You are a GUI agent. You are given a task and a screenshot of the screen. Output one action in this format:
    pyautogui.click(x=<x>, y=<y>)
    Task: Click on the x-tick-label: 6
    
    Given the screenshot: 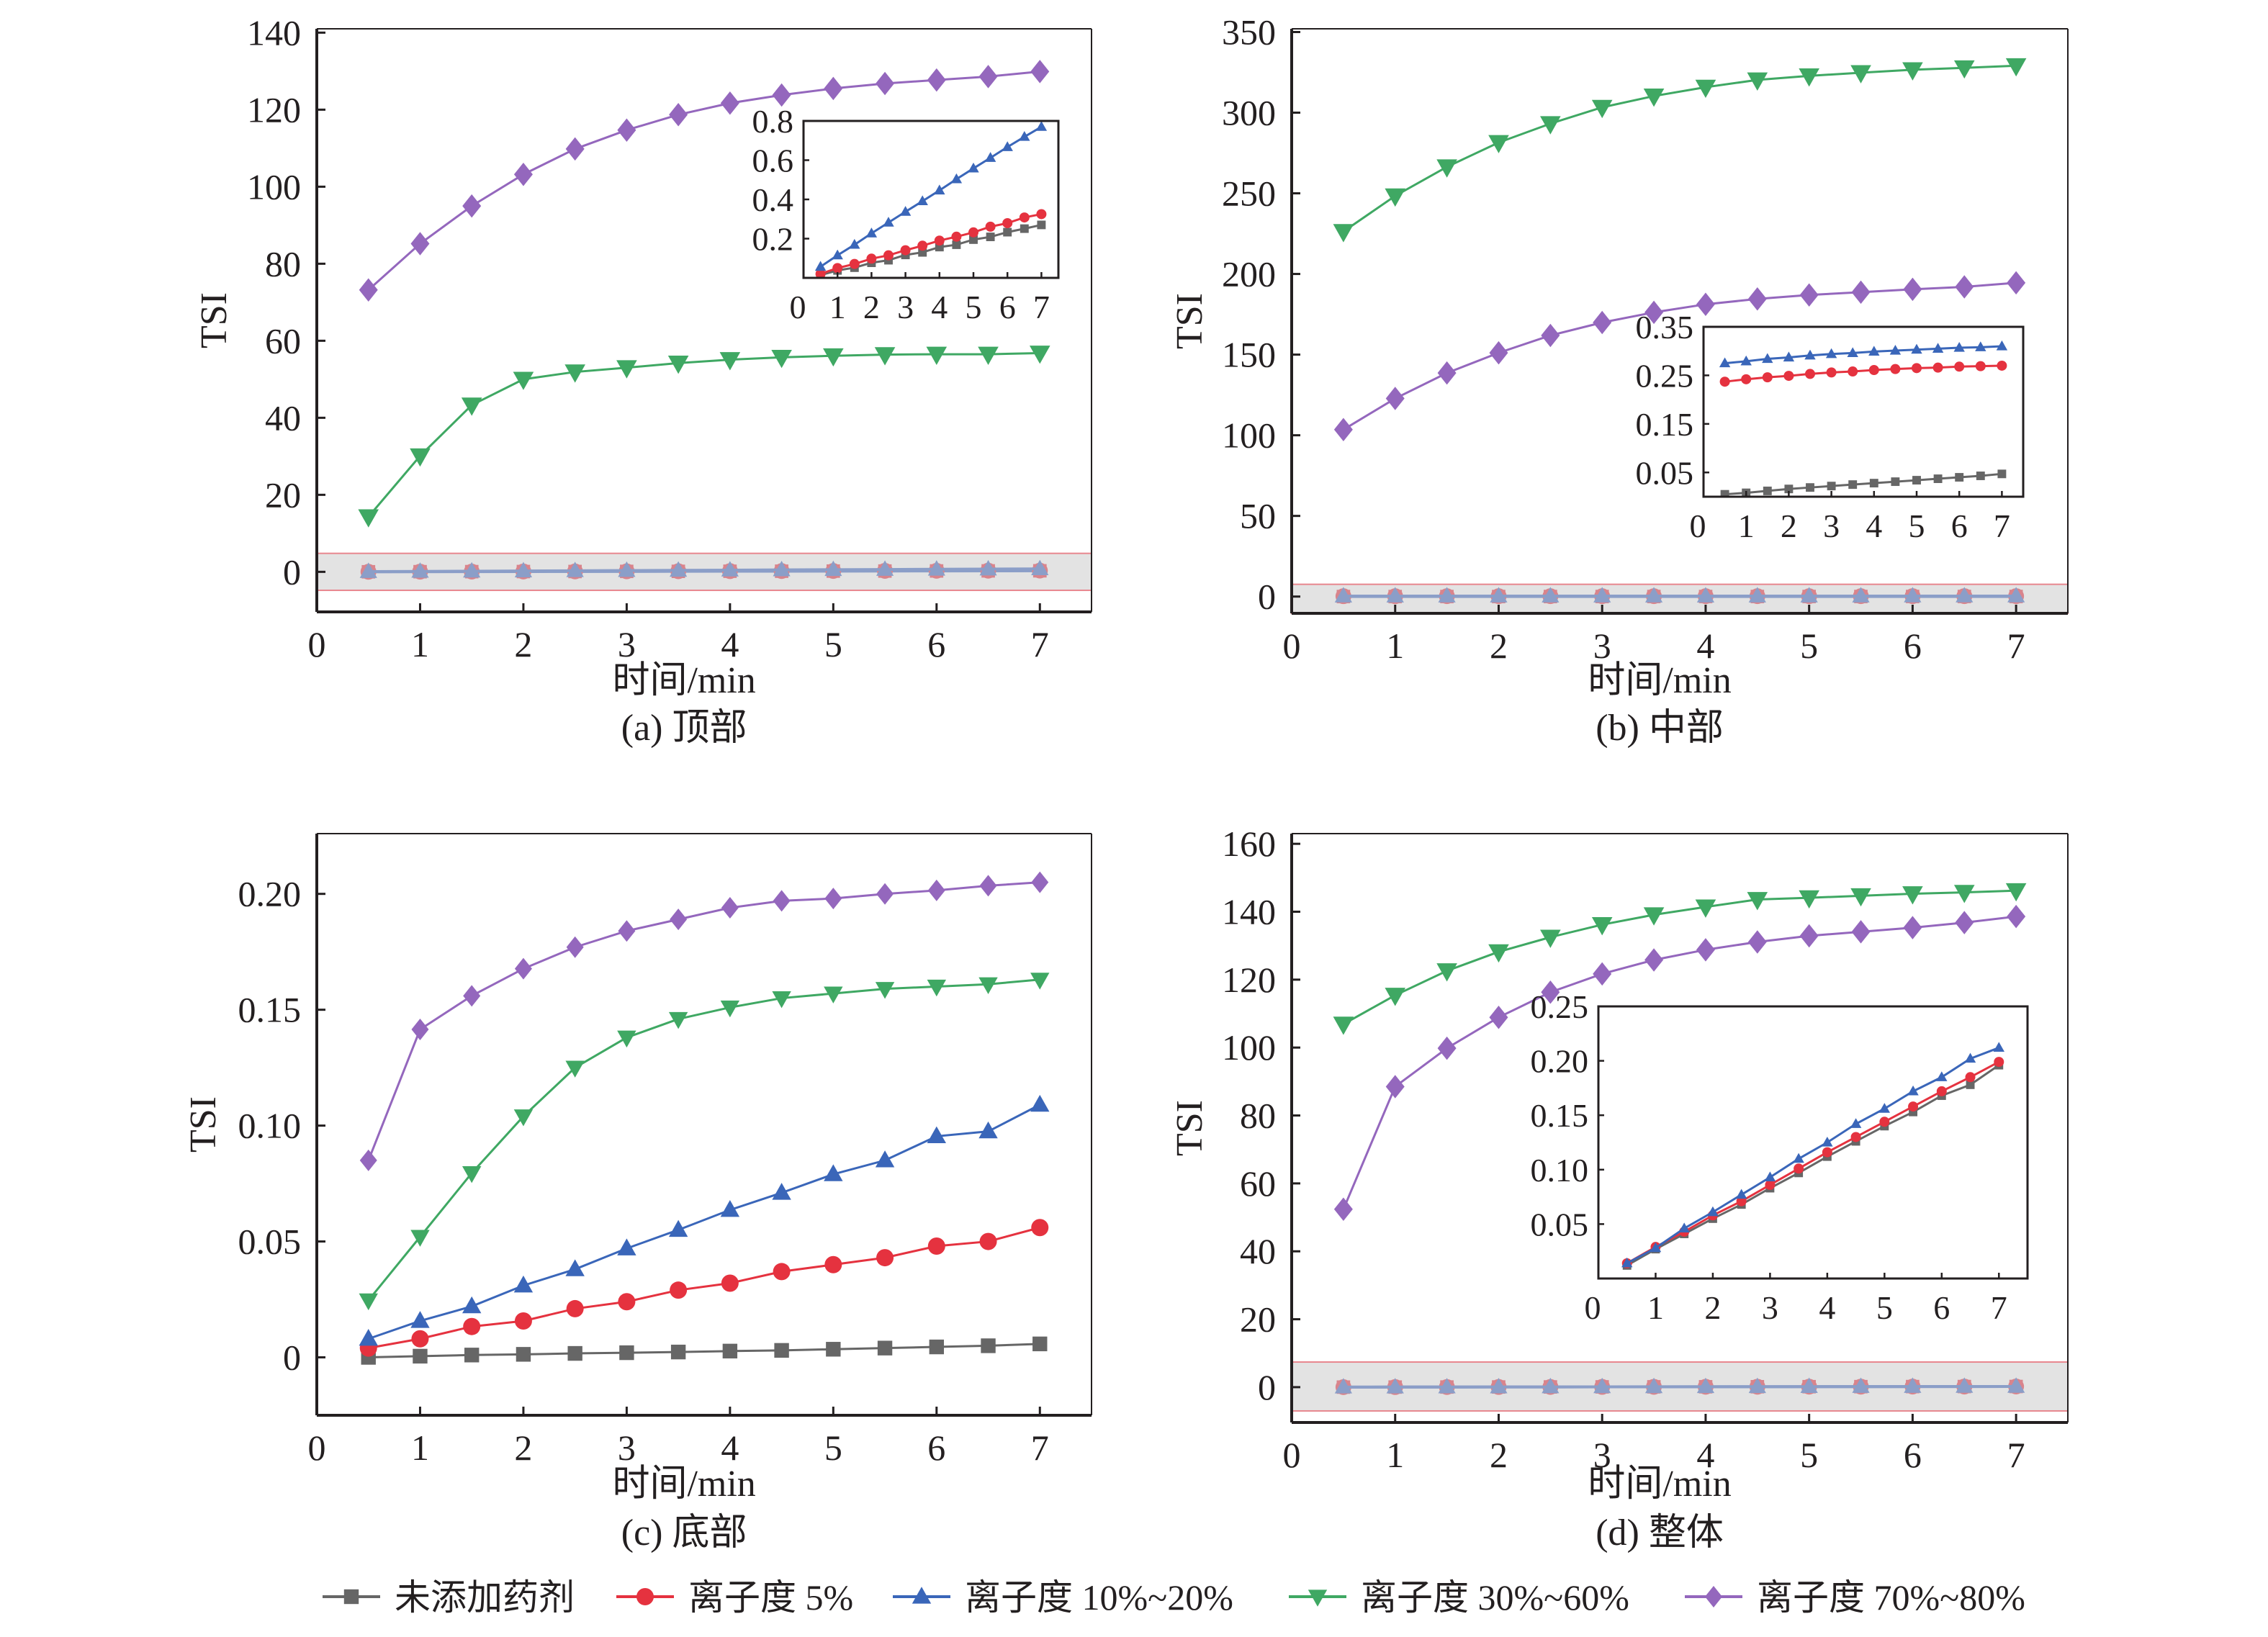 What is the action you would take?
    pyautogui.click(x=936, y=1448)
    